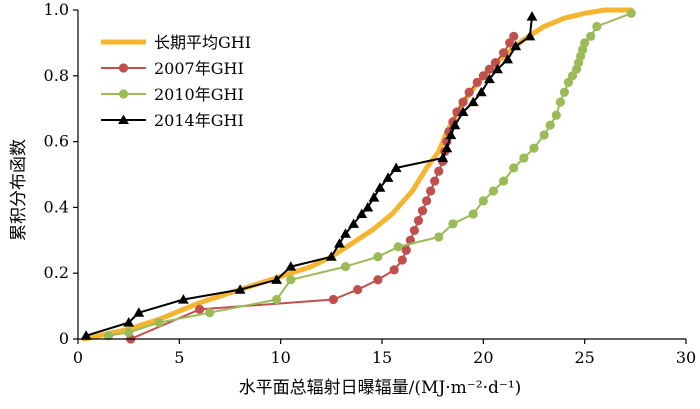  I want to click on x-tick-label: 5, so click(179, 357).